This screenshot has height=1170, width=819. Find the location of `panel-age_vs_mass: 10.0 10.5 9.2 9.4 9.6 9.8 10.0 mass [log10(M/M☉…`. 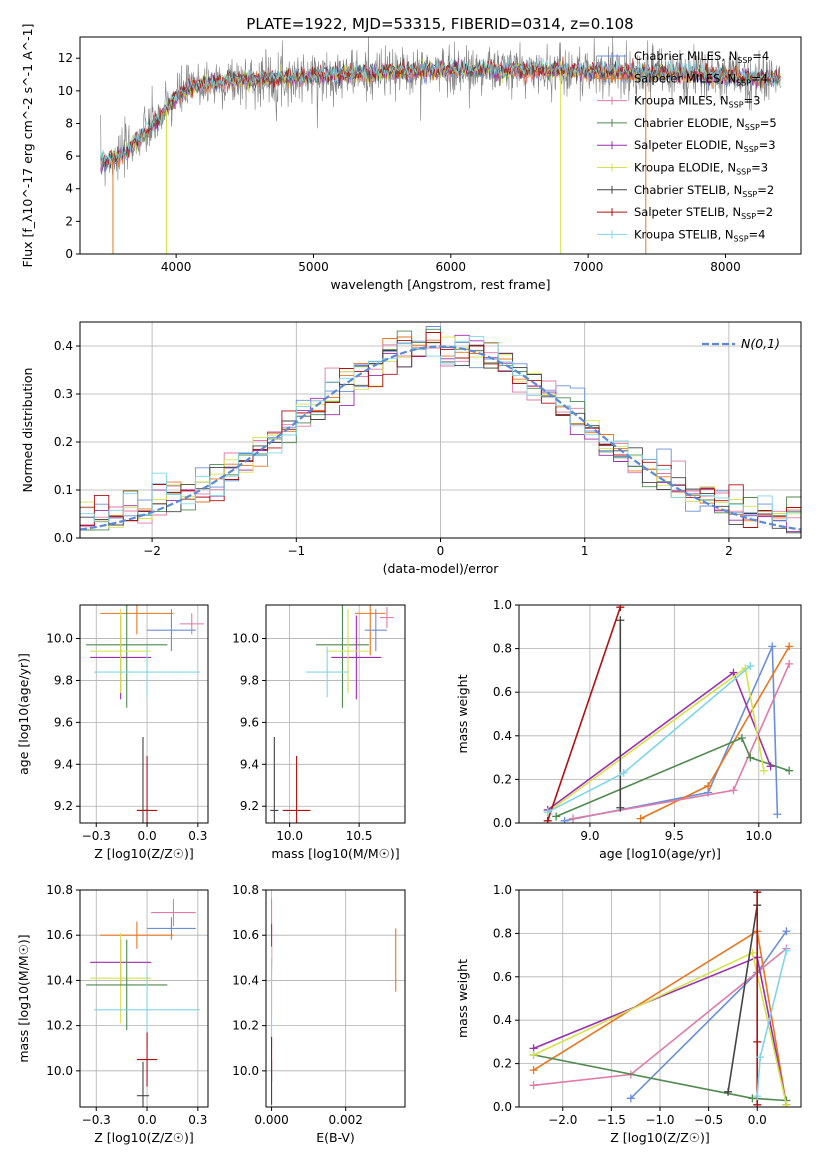

panel-age_vs_mass: 10.0 10.5 9.2 9.4 9.6 9.8 10.0 mass [log10(M/M☉… is located at coordinates (319, 732).